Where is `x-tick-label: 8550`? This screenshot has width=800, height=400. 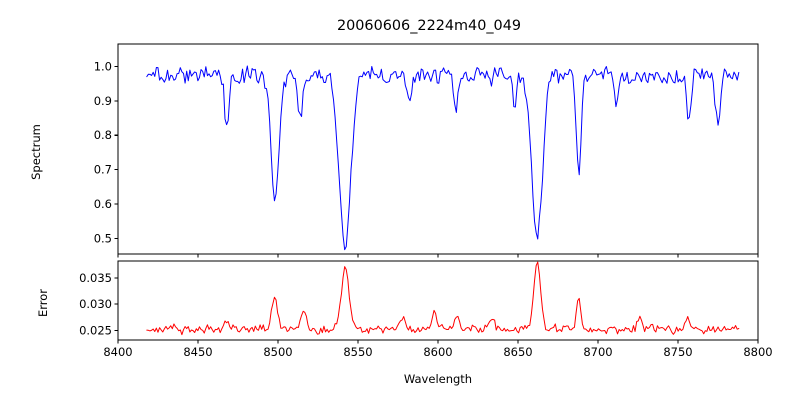
x-tick-label: 8550 is located at coordinates (357, 352).